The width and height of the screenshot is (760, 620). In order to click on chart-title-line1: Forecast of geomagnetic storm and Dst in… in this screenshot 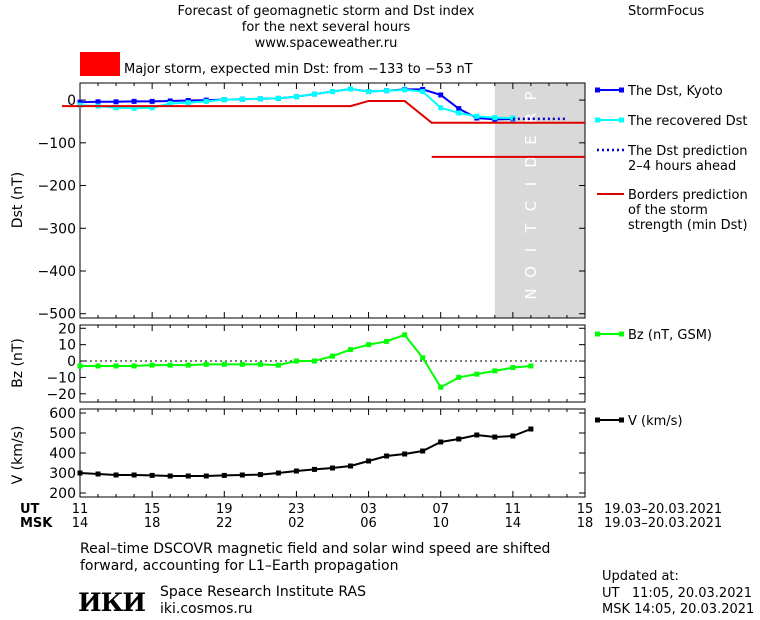, I will do `click(326, 11)`.